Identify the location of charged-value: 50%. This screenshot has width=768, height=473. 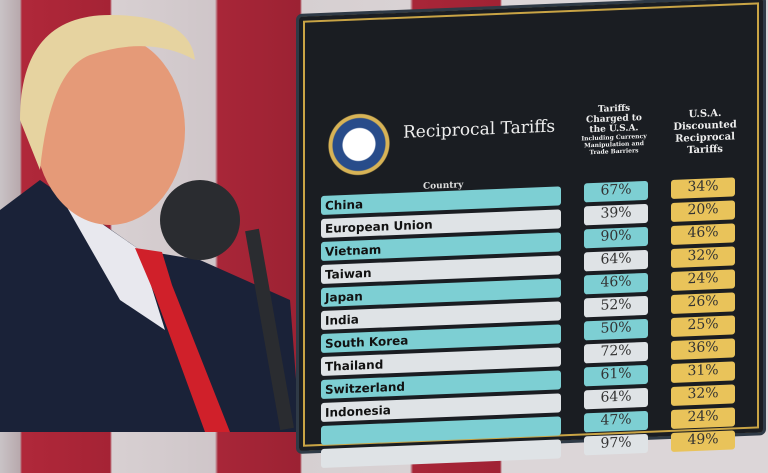
(616, 329).